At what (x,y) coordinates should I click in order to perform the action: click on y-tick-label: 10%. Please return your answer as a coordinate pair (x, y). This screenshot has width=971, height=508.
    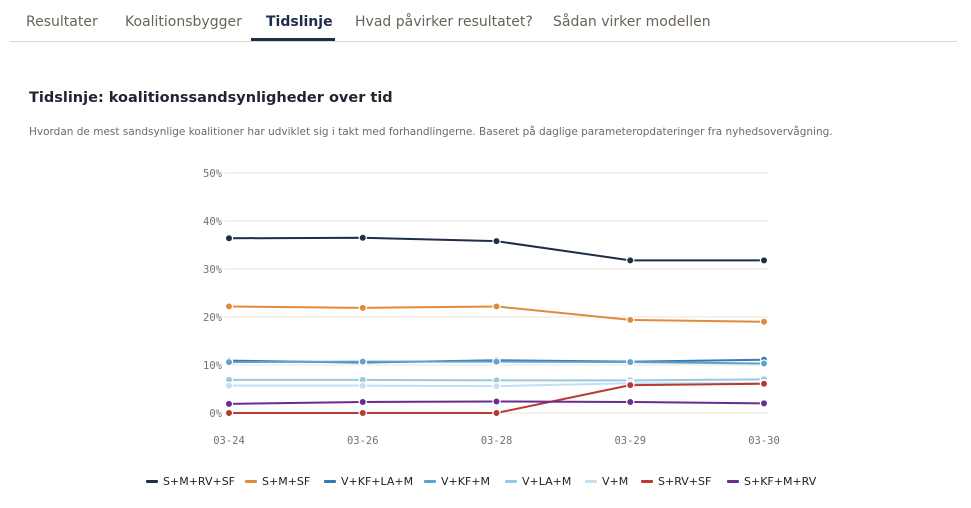
    Looking at the image, I should click on (213, 366).